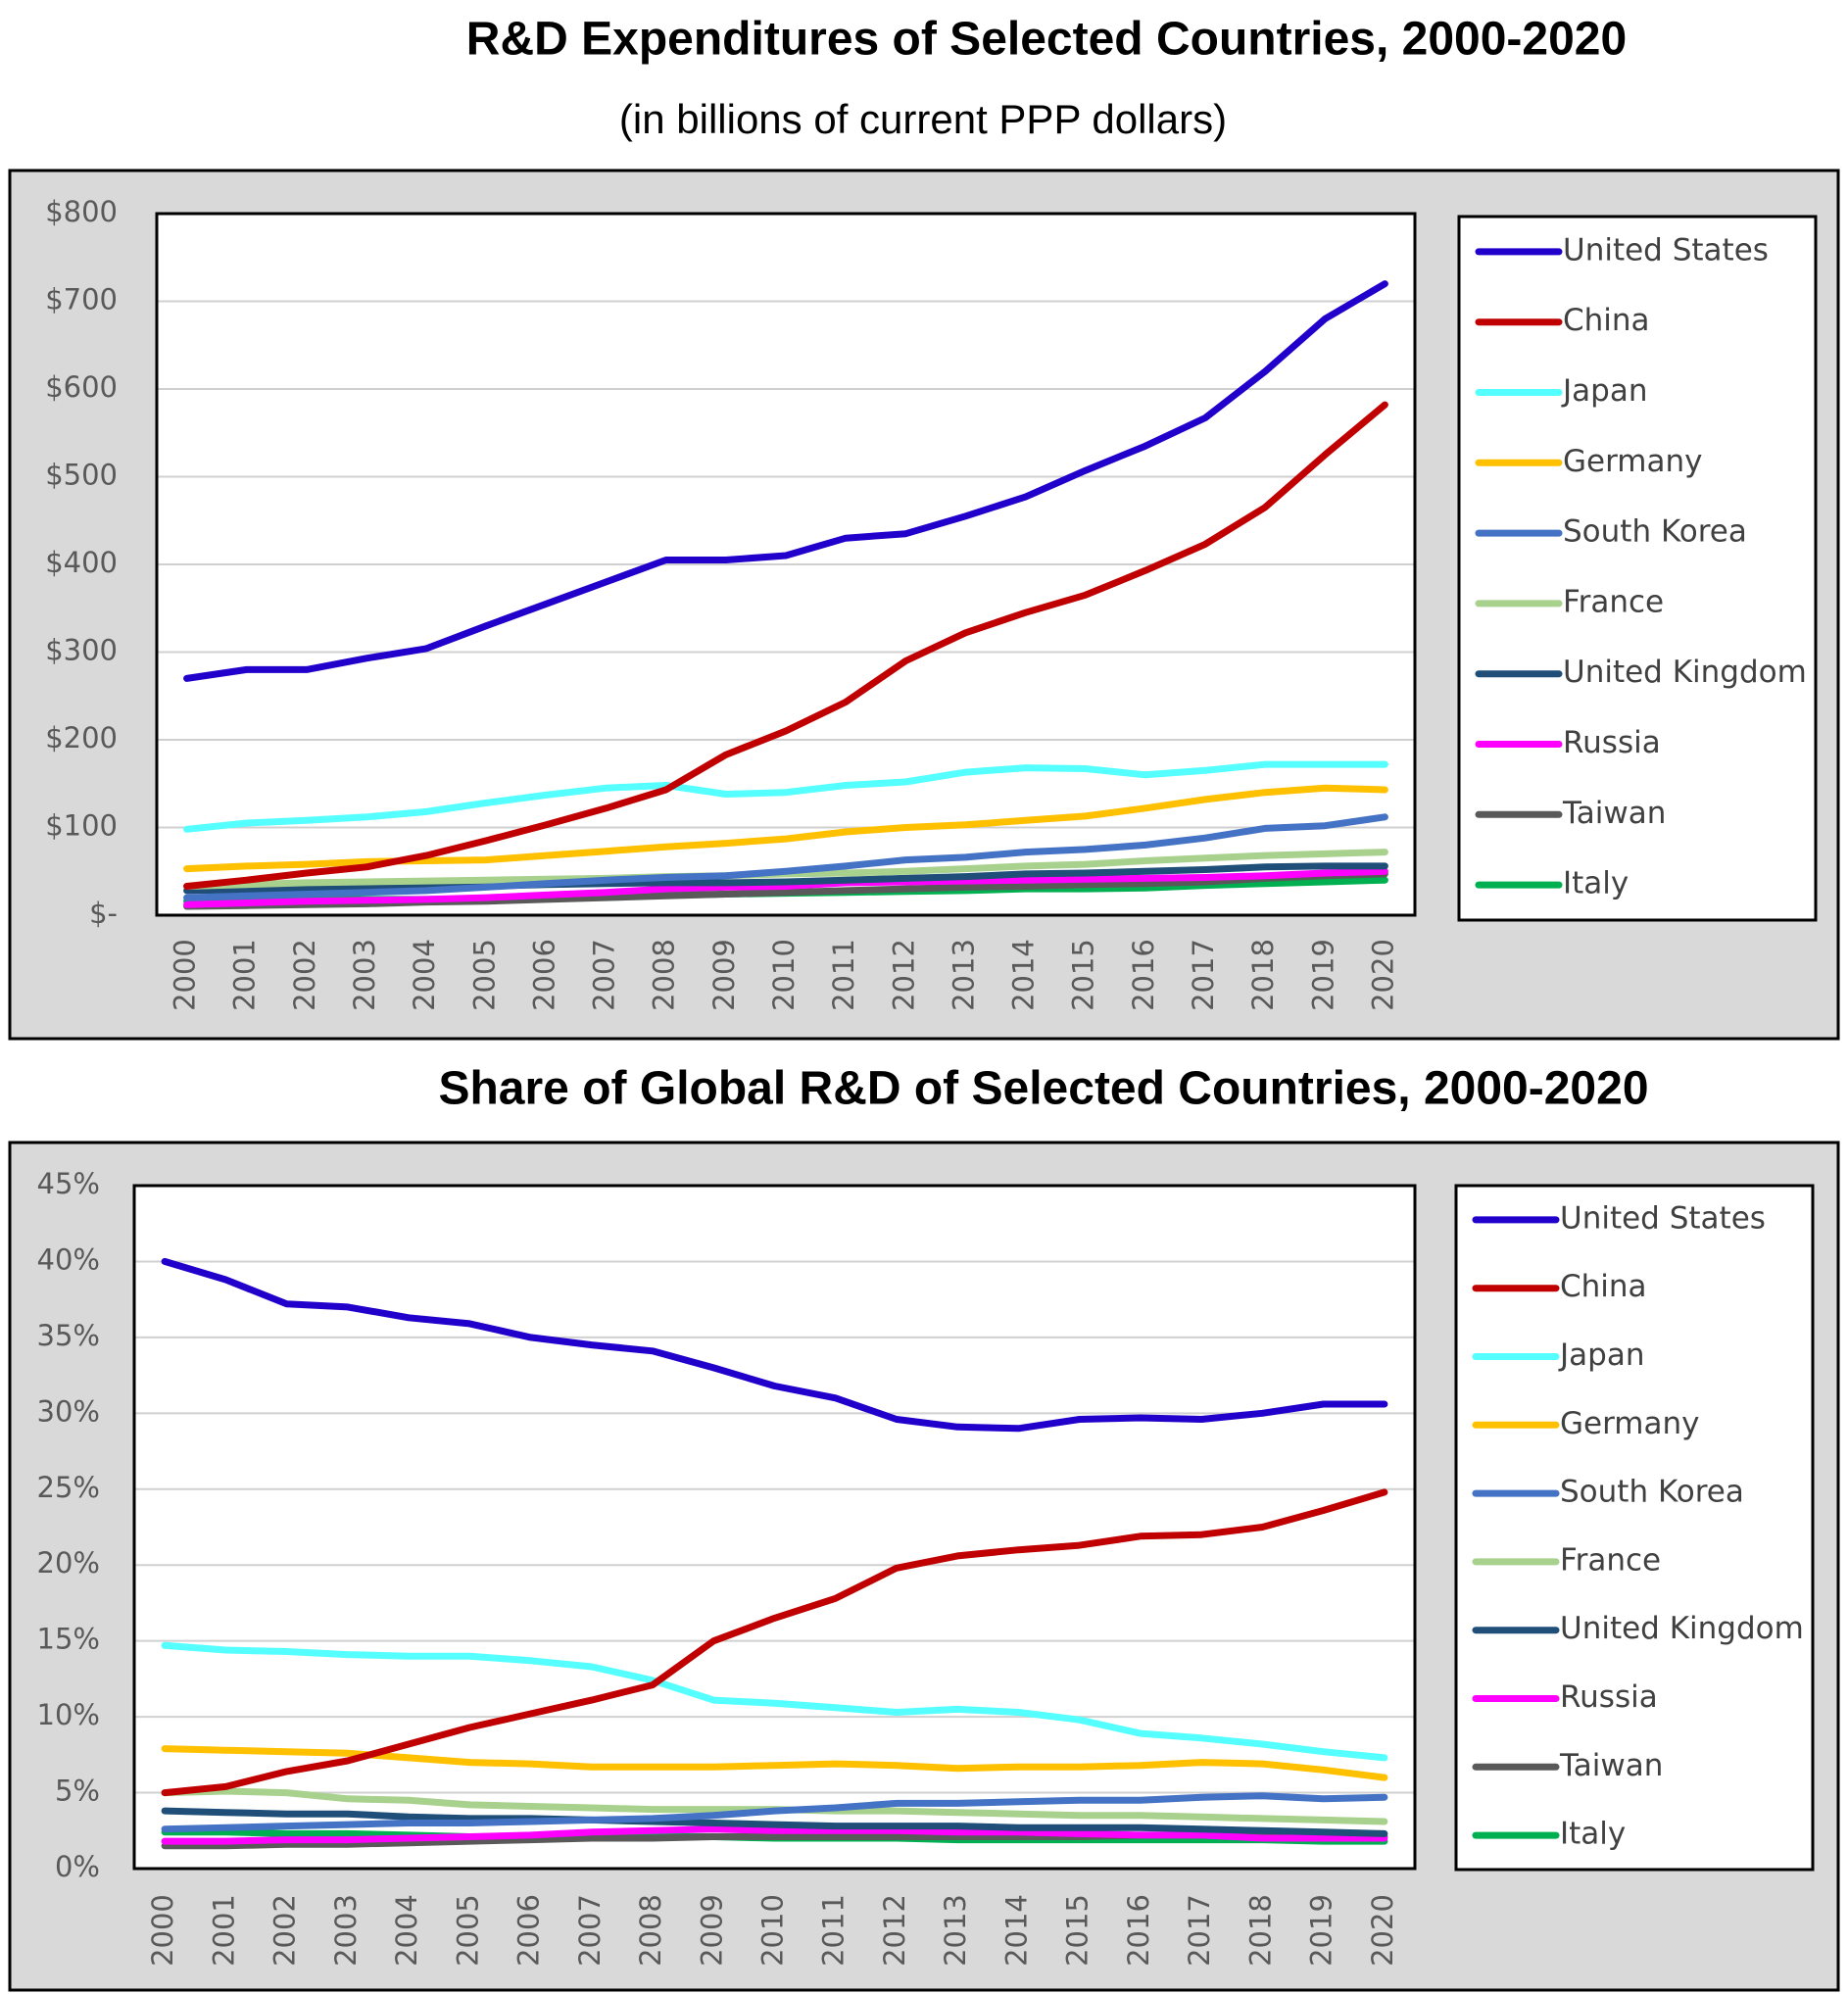  I want to click on y-tick-label: 5%, so click(78, 1792).